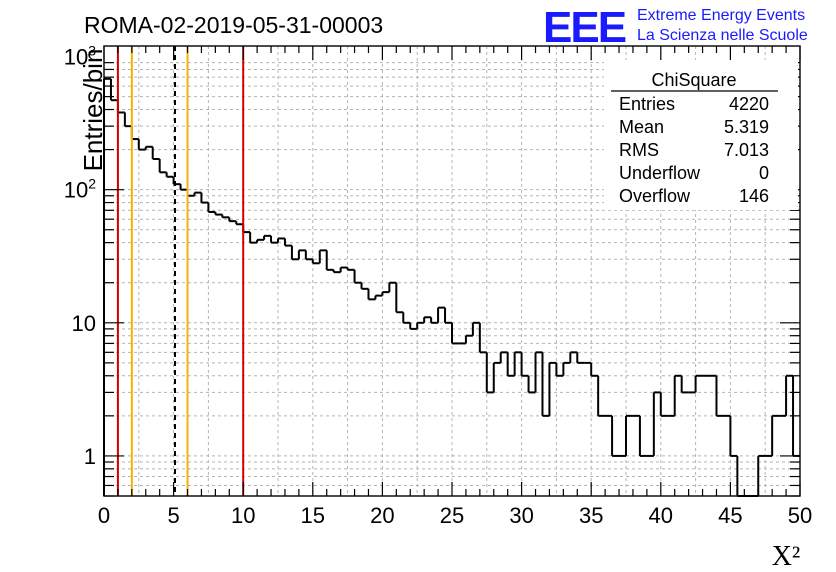  I want to click on logo-line2: La Scienza nelle Scuole, so click(722, 35).